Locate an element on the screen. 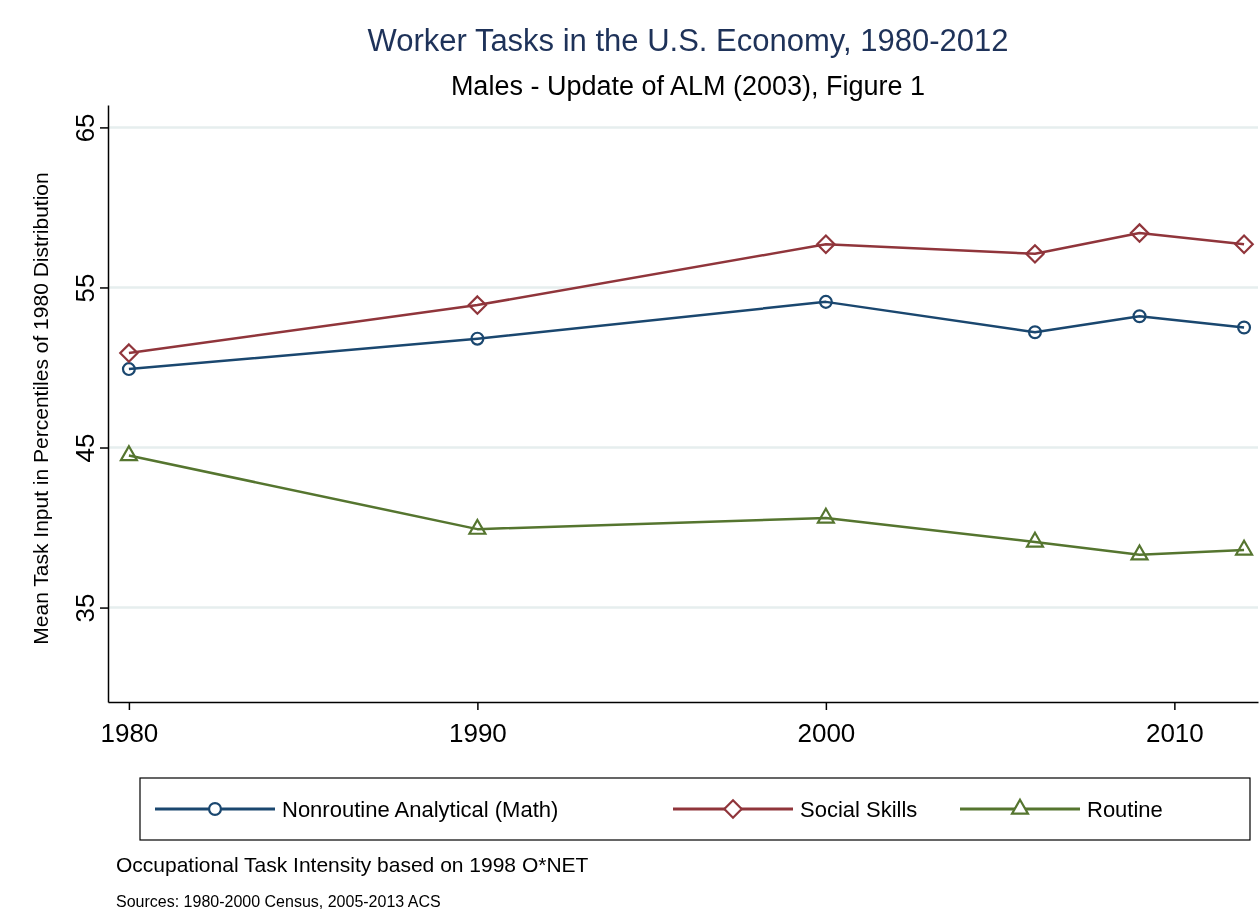 The height and width of the screenshot is (921, 1260). x-tick-label: 2000 is located at coordinates (826, 732).